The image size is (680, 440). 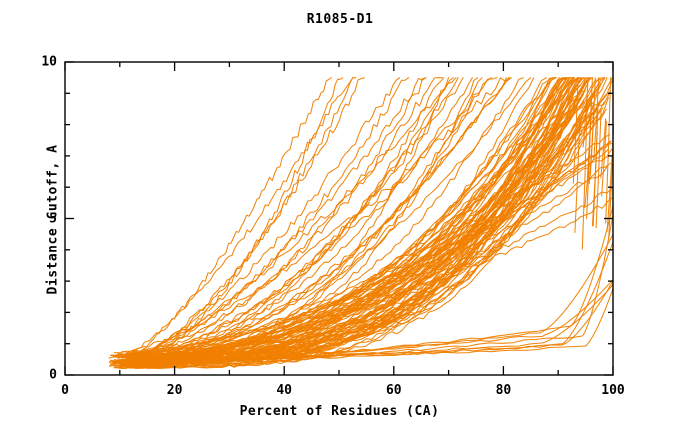 I want to click on x-tick-label: 40, so click(x=284, y=390).